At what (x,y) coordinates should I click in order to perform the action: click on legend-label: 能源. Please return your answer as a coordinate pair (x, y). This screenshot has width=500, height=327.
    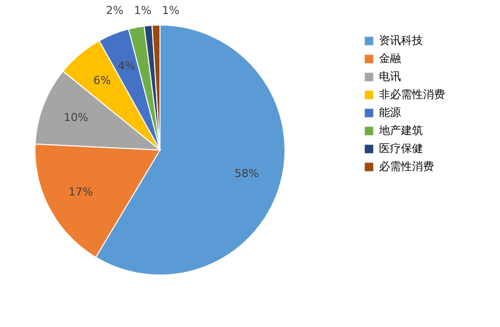
    Looking at the image, I should click on (390, 112).